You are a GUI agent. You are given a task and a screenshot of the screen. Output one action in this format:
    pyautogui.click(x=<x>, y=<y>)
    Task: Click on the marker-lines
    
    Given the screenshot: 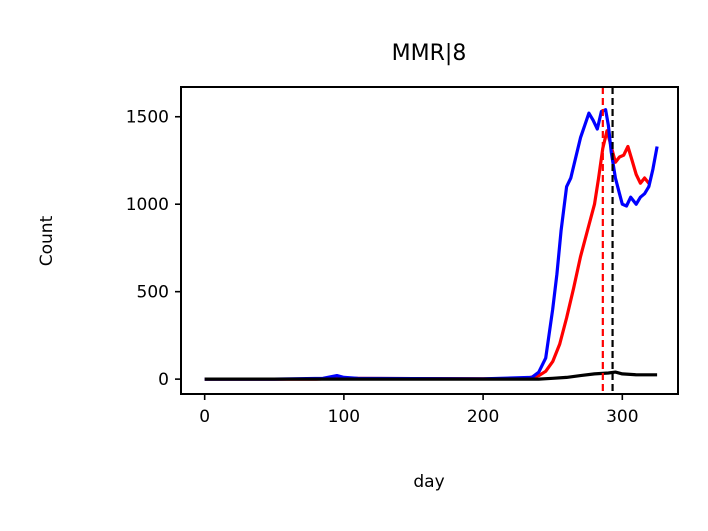 What is the action you would take?
    pyautogui.click(x=607, y=240)
    